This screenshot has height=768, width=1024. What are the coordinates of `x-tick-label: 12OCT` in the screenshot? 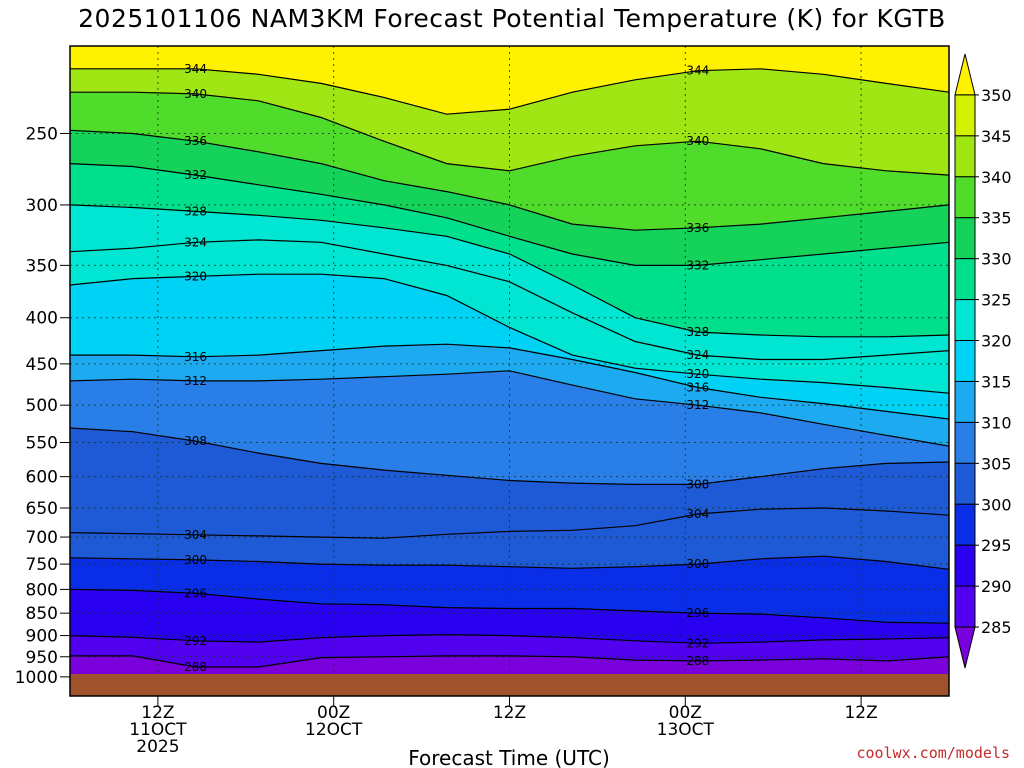 It's located at (334, 730).